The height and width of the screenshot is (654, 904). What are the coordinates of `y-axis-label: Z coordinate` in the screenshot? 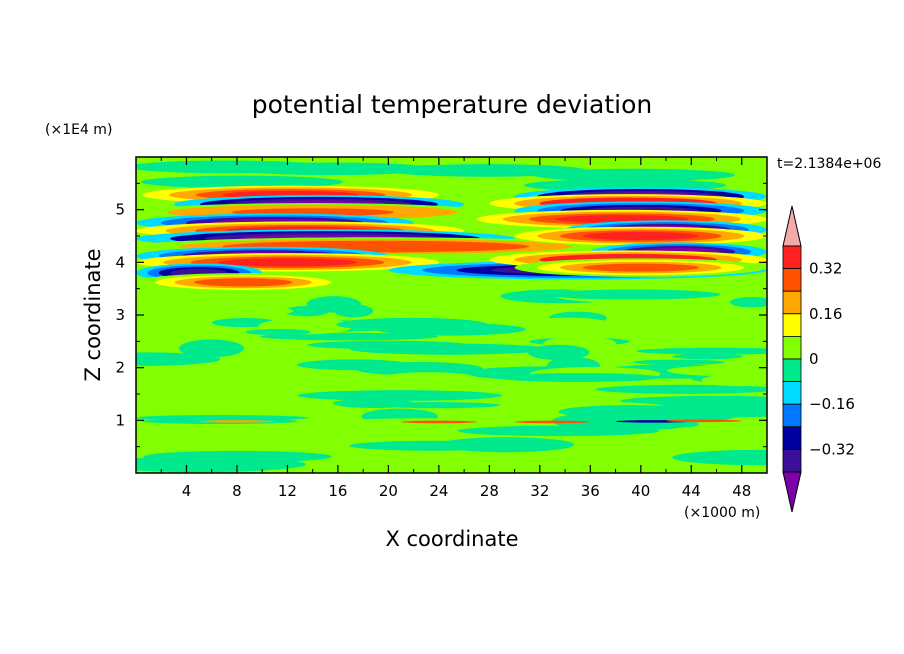 It's located at (93, 314).